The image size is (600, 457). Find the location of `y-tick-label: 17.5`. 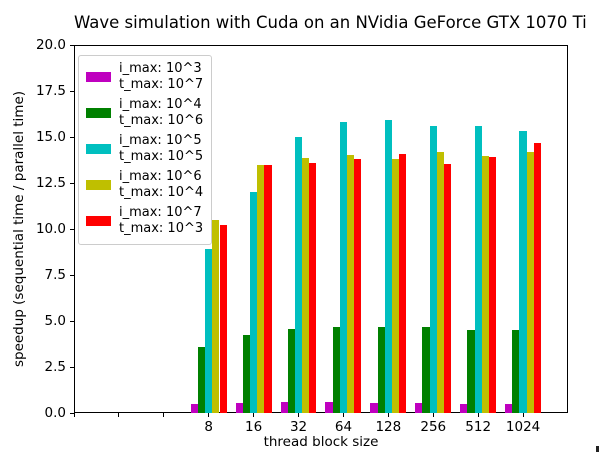

y-tick-label: 17.5 is located at coordinates (50, 91).